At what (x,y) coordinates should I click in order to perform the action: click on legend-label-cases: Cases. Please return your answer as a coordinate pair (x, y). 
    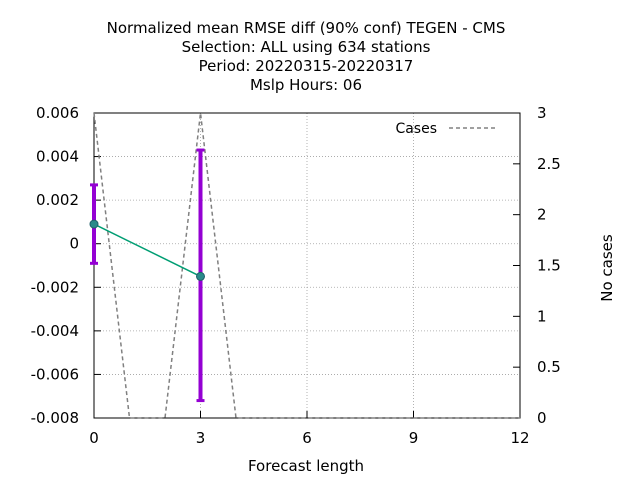
    Looking at the image, I should click on (416, 129).